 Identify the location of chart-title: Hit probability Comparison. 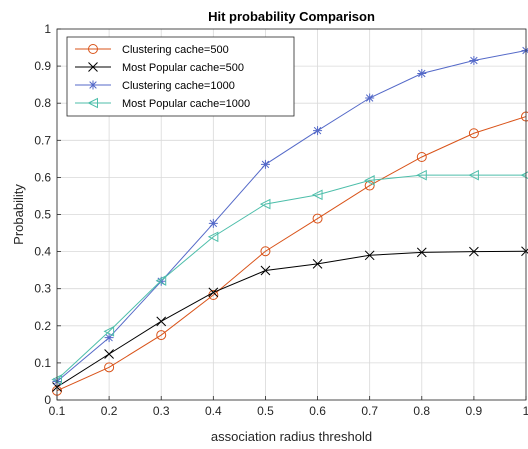
(291, 16).